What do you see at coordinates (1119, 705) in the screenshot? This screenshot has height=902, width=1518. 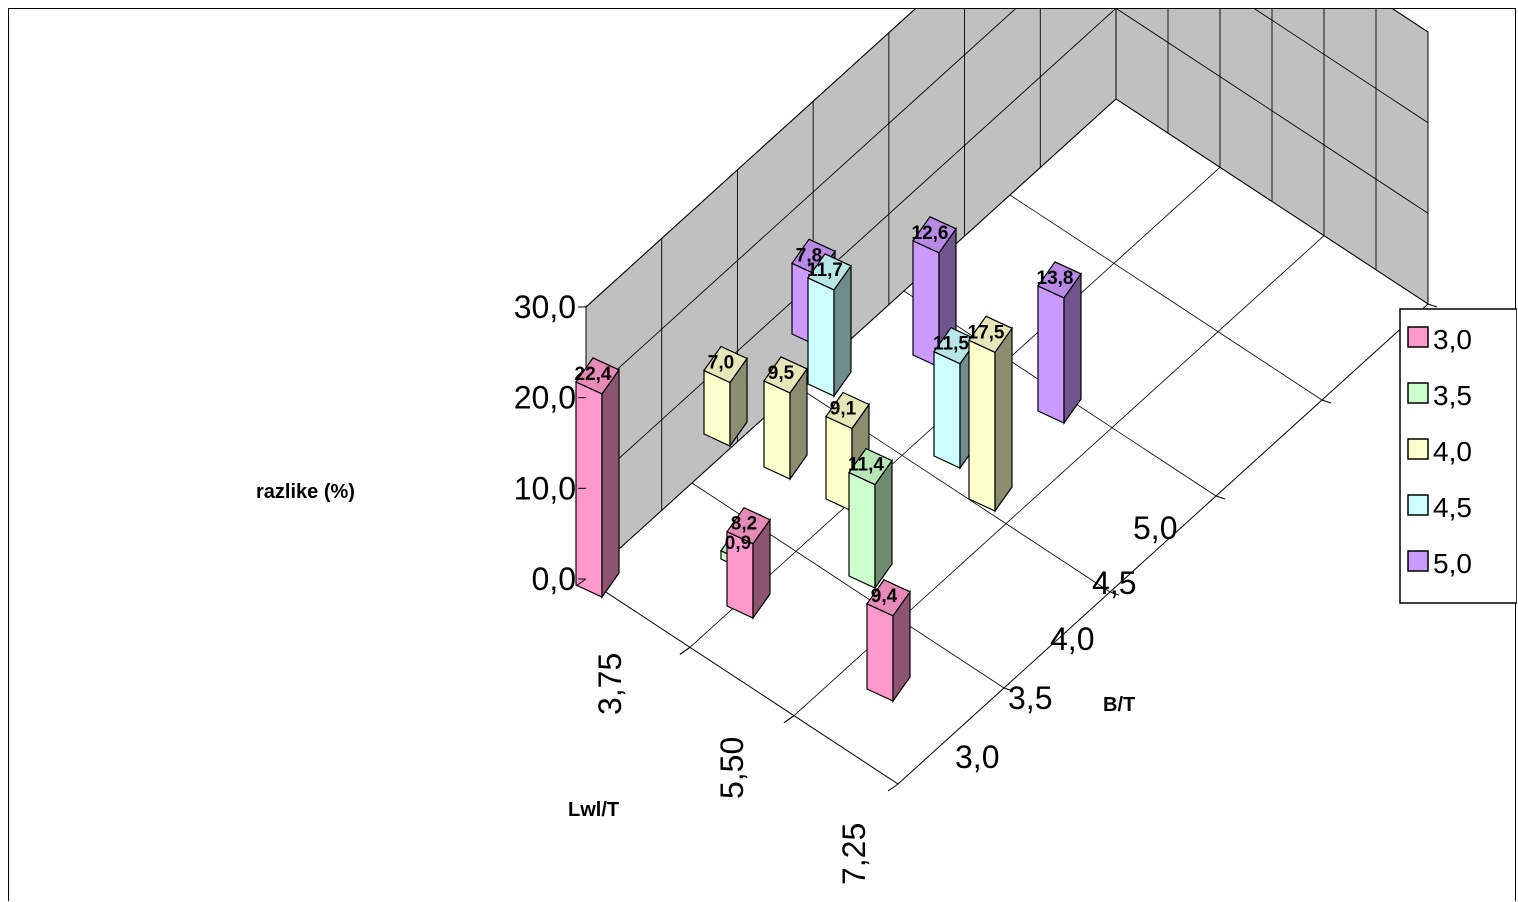 I see `y-axis-title: B/T` at bounding box center [1119, 705].